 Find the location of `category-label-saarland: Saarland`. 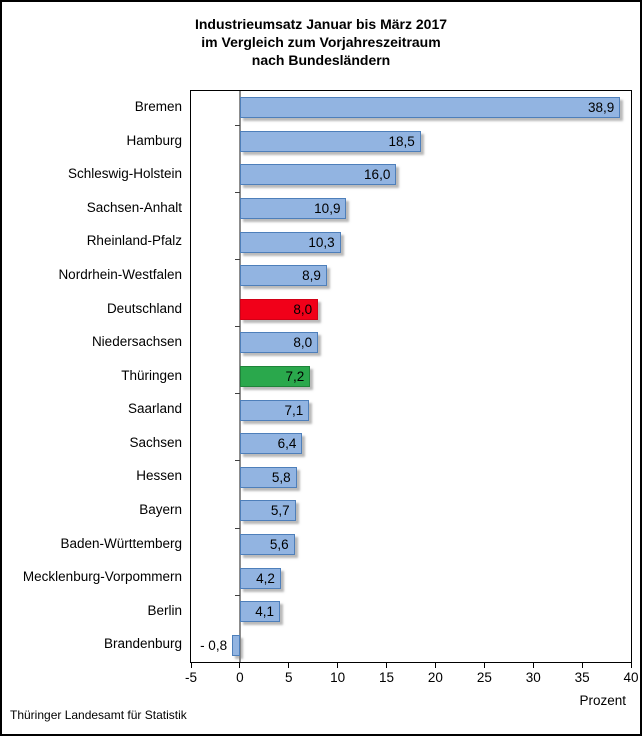

category-label-saarland: Saarland is located at coordinates (154, 409).